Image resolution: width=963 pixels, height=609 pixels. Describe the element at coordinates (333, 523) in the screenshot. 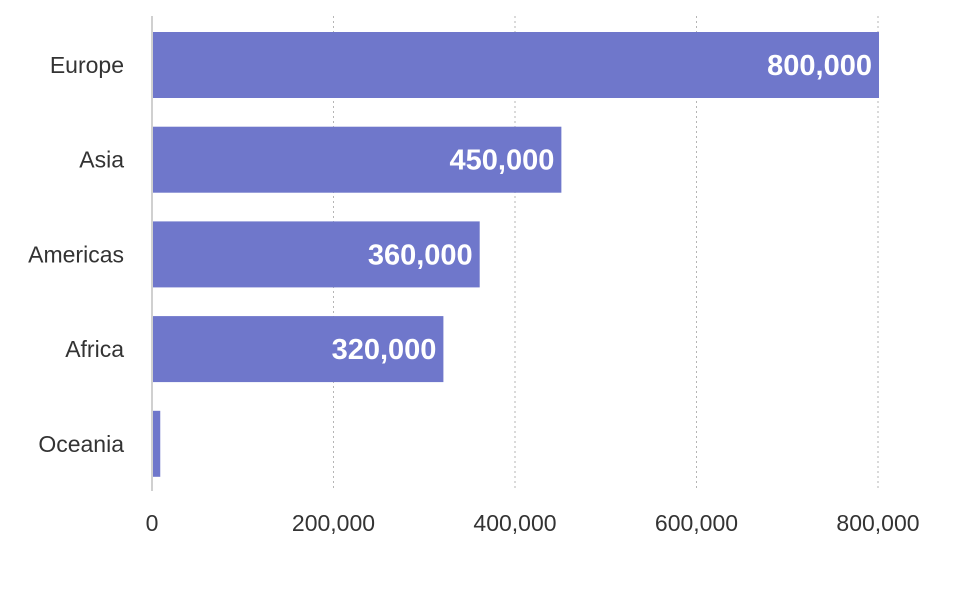

I see `x-tick-label: 200,000` at that location.